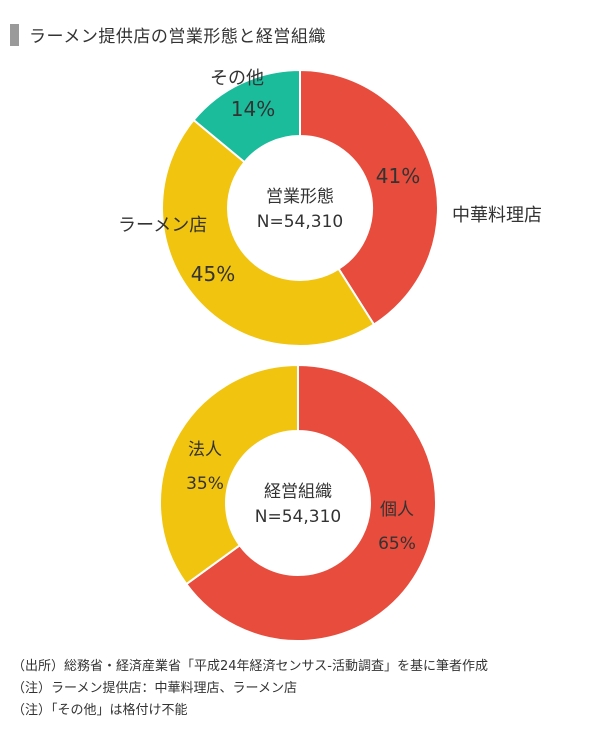 This screenshot has width=600, height=734. What do you see at coordinates (397, 510) in the screenshot?
I see `slice-label-kojin: 個人` at bounding box center [397, 510].